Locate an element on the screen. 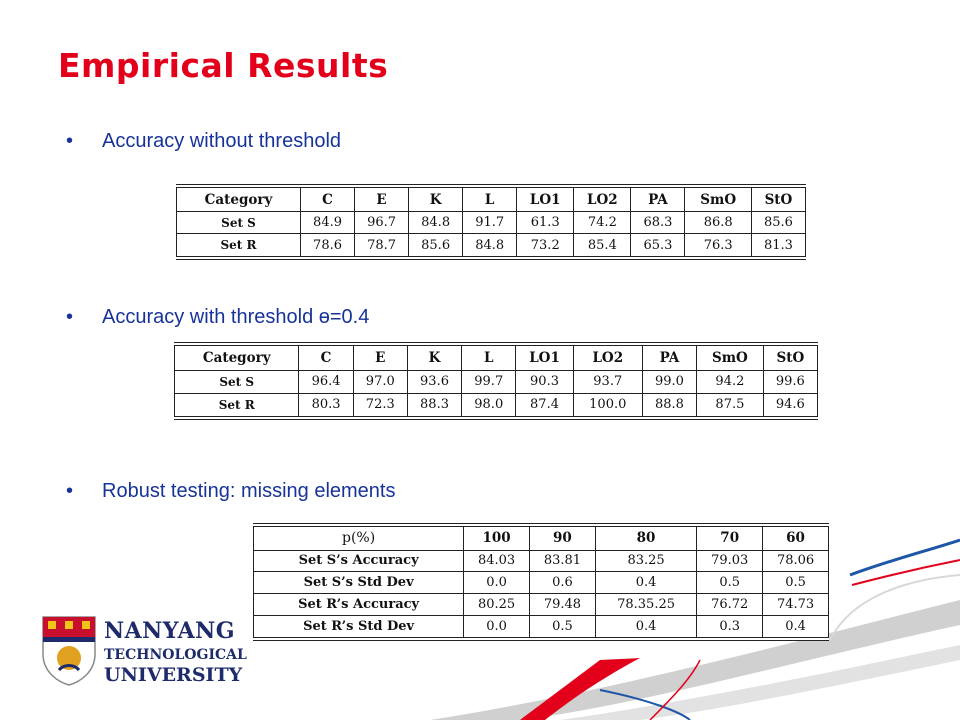  table-cell: 97.0 is located at coordinates (380, 381).